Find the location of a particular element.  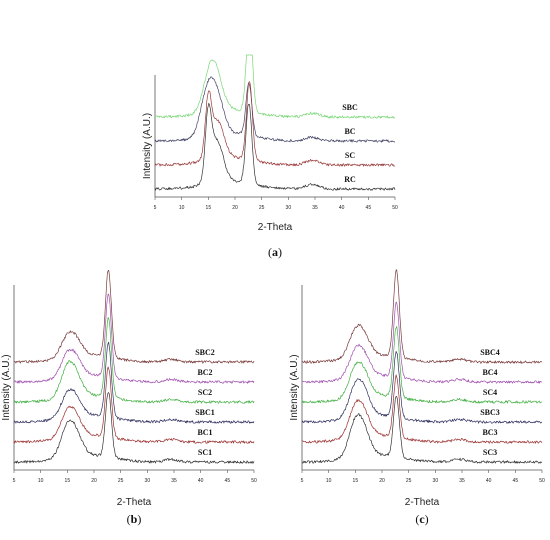

series-label-bc2: BC2 is located at coordinates (204, 372).